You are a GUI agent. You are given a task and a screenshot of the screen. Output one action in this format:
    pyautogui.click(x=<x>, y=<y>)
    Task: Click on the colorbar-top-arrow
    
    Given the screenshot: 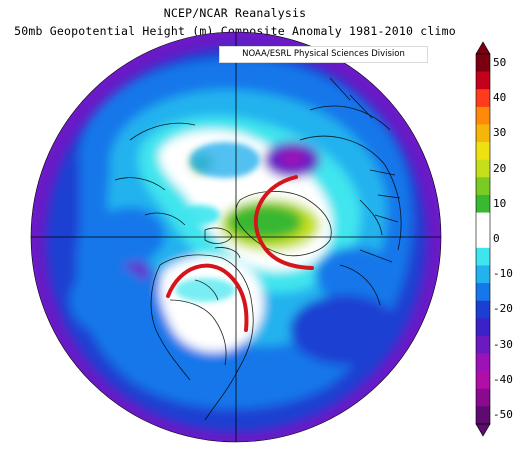 What is the action you would take?
    pyautogui.click(x=483, y=48)
    